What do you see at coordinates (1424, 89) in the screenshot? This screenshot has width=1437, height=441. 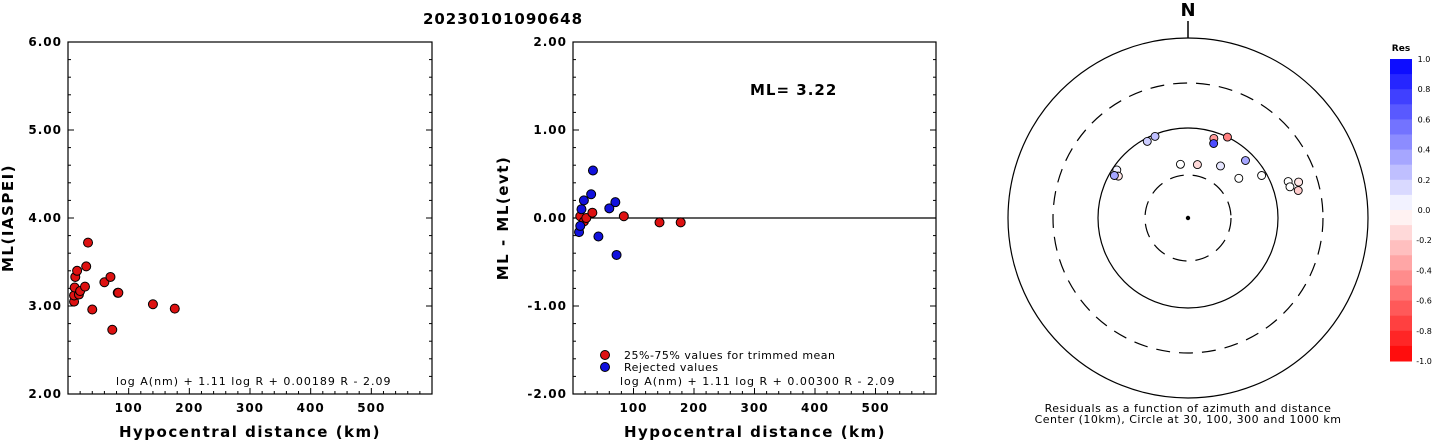 I see `colorbar-tick-label: 0.8` at bounding box center [1424, 89].